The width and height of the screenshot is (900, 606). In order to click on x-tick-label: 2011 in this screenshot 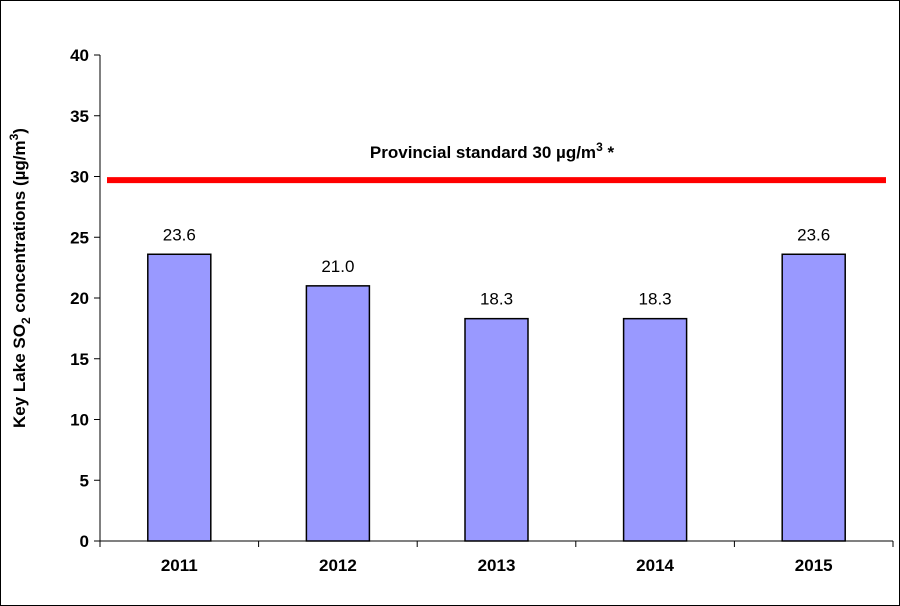, I will do `click(179, 565)`.